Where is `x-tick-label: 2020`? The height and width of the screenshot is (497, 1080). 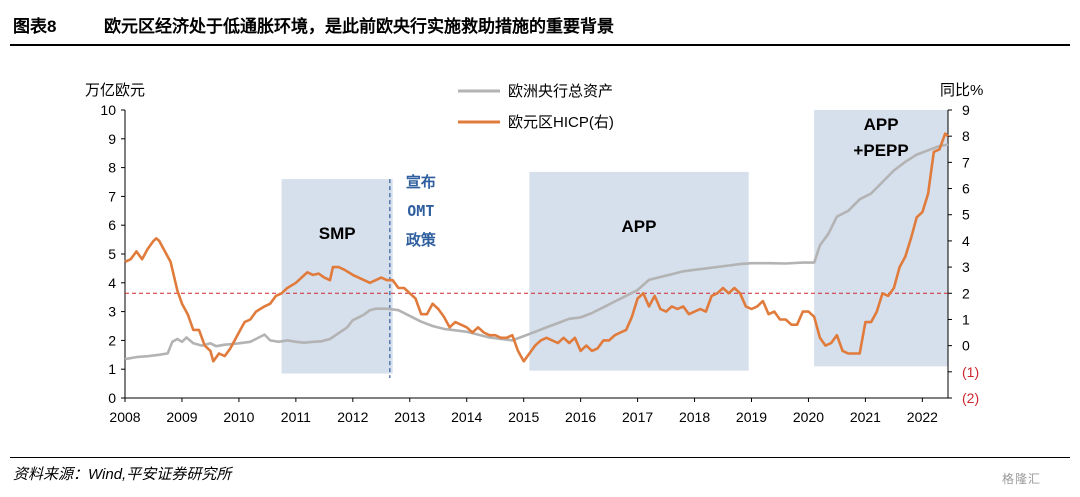 x-tick-label: 2020 is located at coordinates (808, 417).